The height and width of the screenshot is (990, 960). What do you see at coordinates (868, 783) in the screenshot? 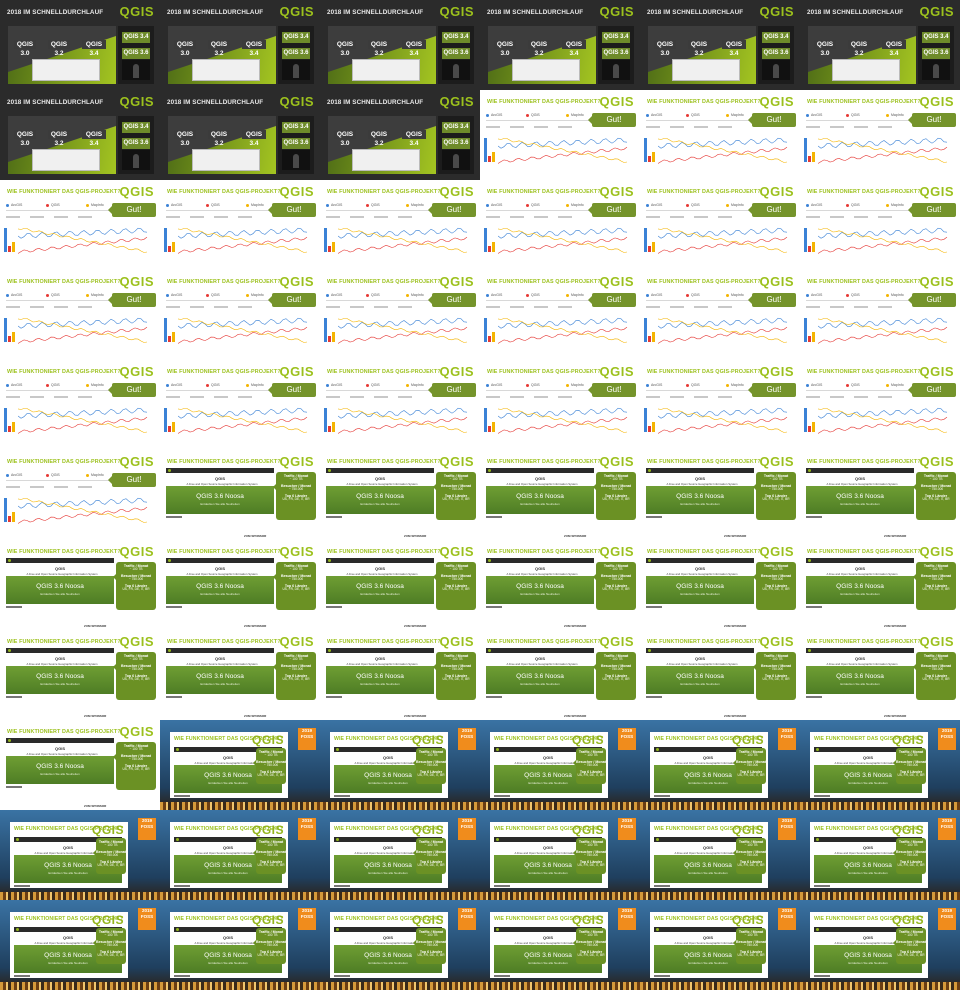
I see `hero-subtitle: Entdecken Sie alle Neuheiten` at bounding box center [868, 783].